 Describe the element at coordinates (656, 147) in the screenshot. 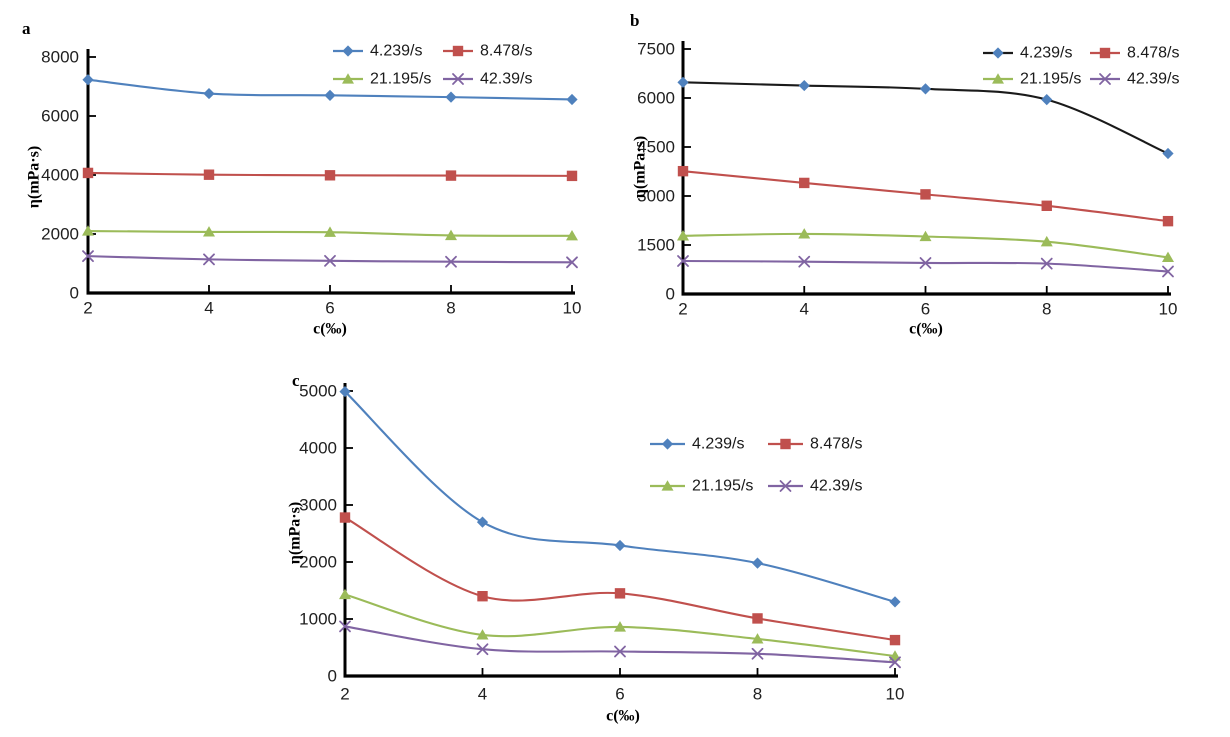

I see `svg-text: 4500` at that location.